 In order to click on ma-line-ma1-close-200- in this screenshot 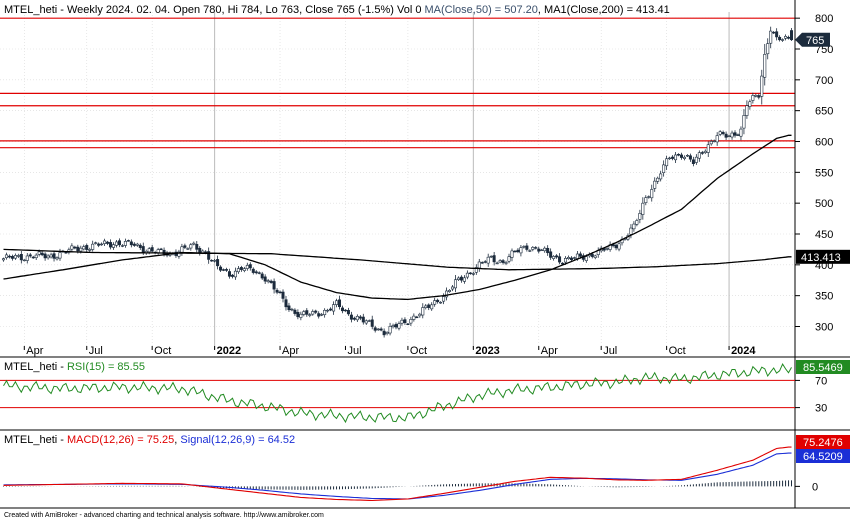, I will do `click(397, 259)`.